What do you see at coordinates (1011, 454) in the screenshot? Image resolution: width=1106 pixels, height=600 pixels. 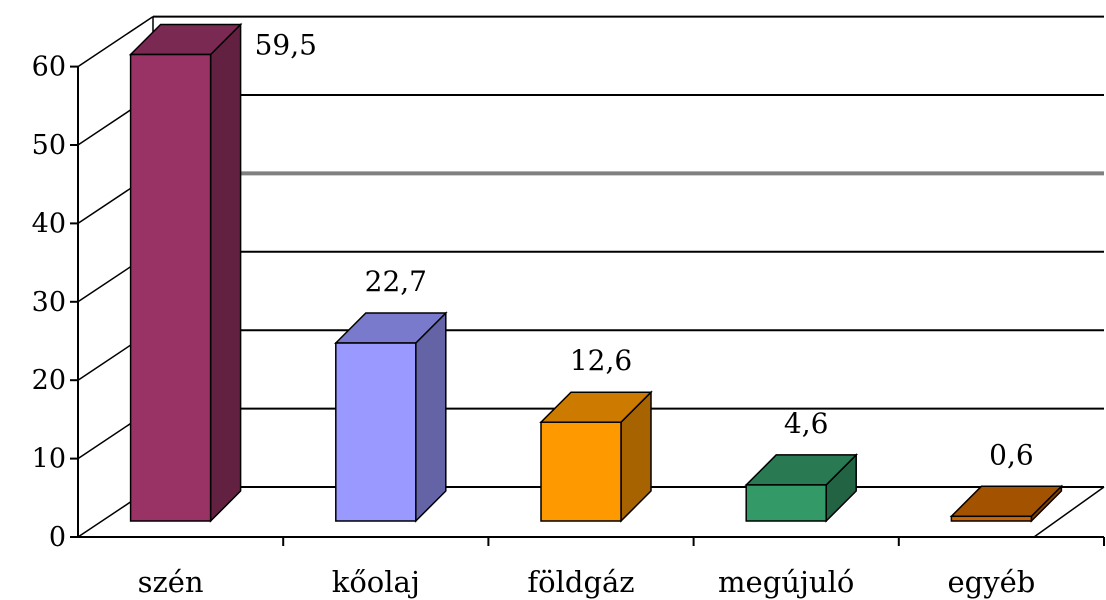 I see `data-label: 0,6` at bounding box center [1011, 454].